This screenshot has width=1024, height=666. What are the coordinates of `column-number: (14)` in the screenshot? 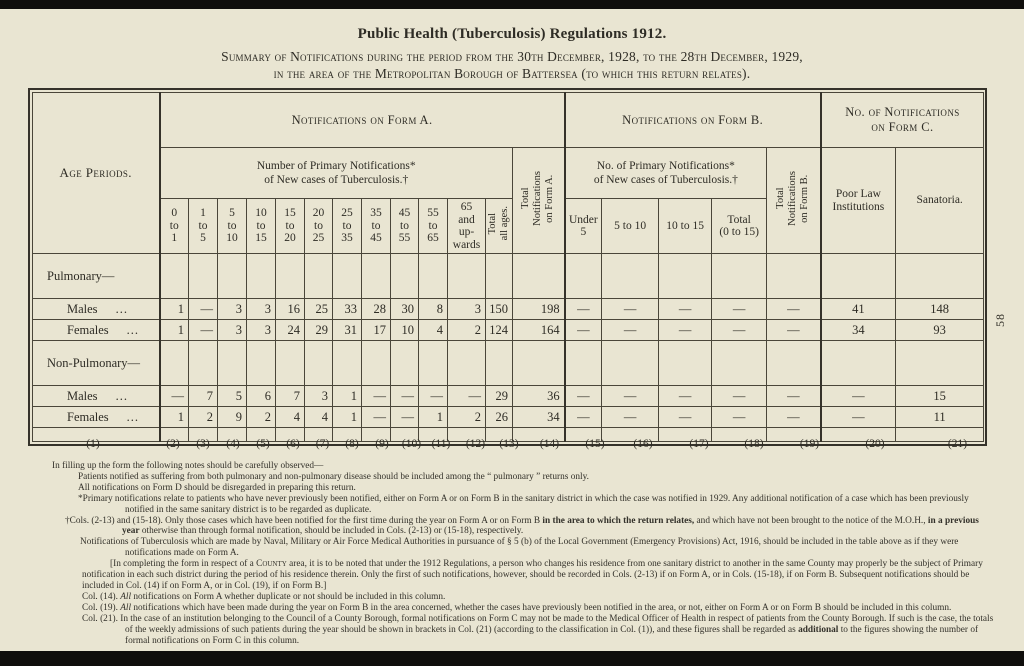 It's located at (549, 444).